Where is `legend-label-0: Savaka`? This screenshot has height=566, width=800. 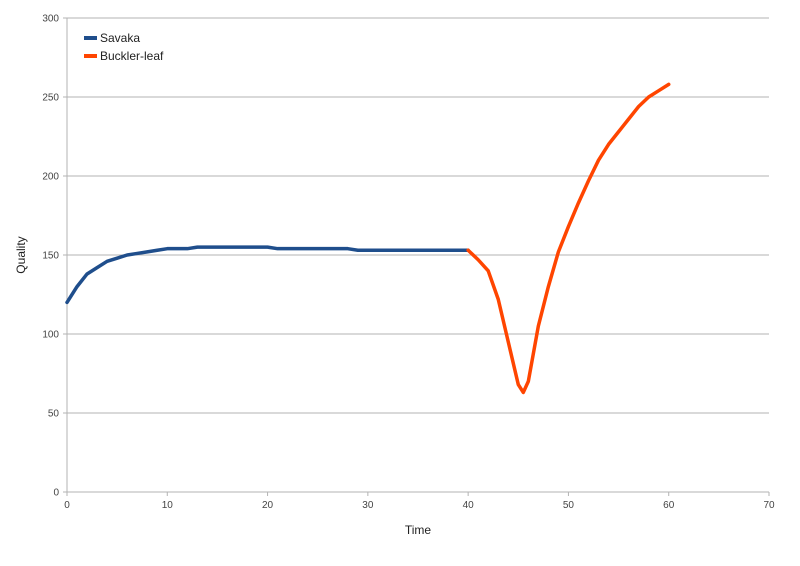
legend-label-0: Savaka is located at coordinates (120, 38).